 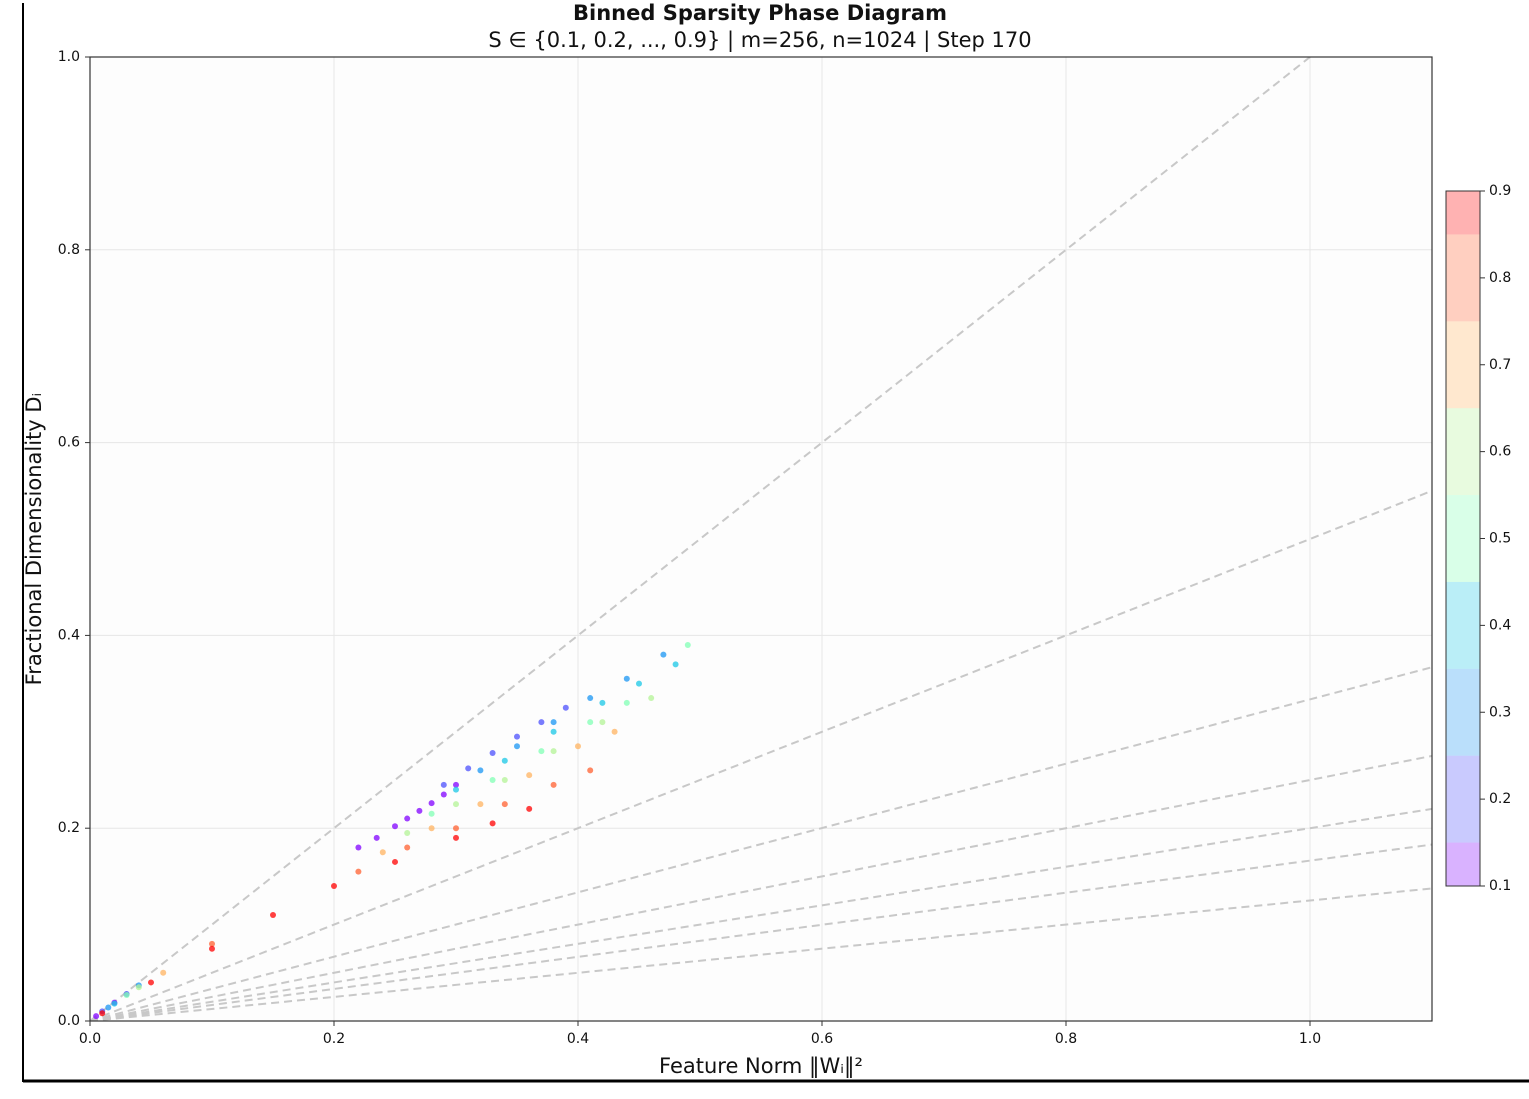 What do you see at coordinates (1500, 625) in the screenshot?
I see `colorbar-tick-label: 0.4` at bounding box center [1500, 625].